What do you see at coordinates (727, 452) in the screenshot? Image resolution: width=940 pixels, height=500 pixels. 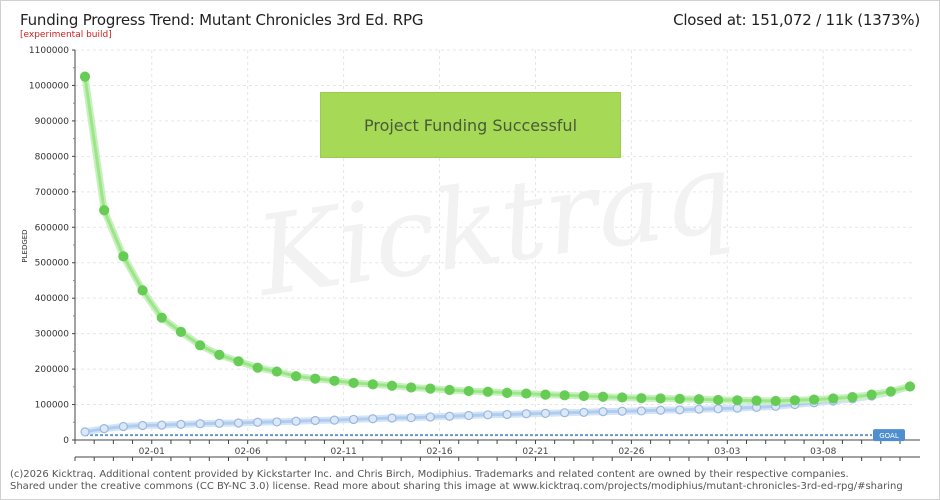 I see `x-tick-label: 03-03` at bounding box center [727, 452].